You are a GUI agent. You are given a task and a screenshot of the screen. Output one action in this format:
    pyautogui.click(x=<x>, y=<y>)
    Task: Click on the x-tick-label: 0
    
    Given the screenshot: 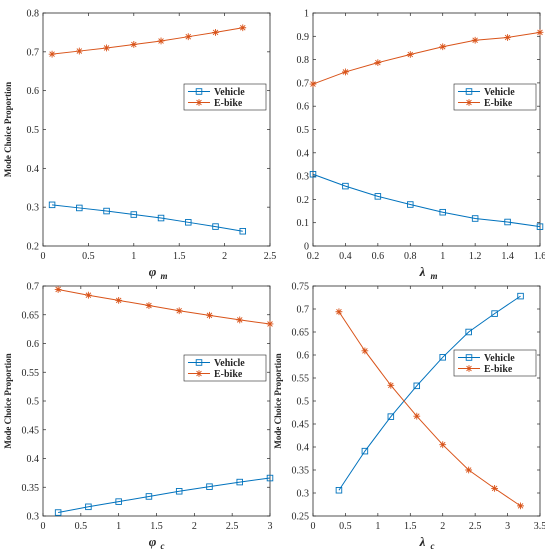 What is the action you would take?
    pyautogui.click(x=43, y=256)
    